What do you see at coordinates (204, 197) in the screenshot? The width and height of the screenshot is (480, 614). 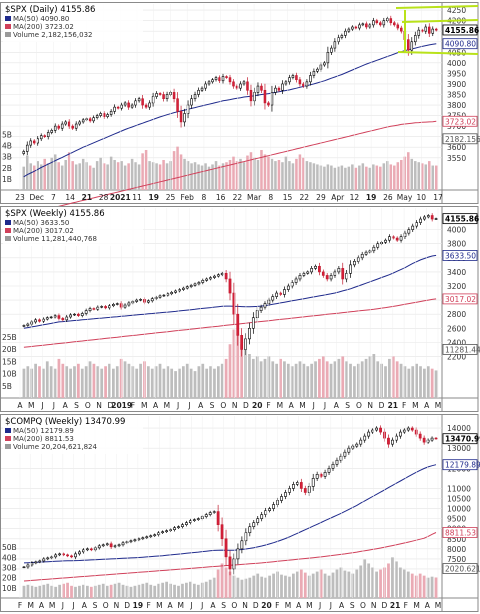 I see `date-tick-label: 8` at bounding box center [204, 197].